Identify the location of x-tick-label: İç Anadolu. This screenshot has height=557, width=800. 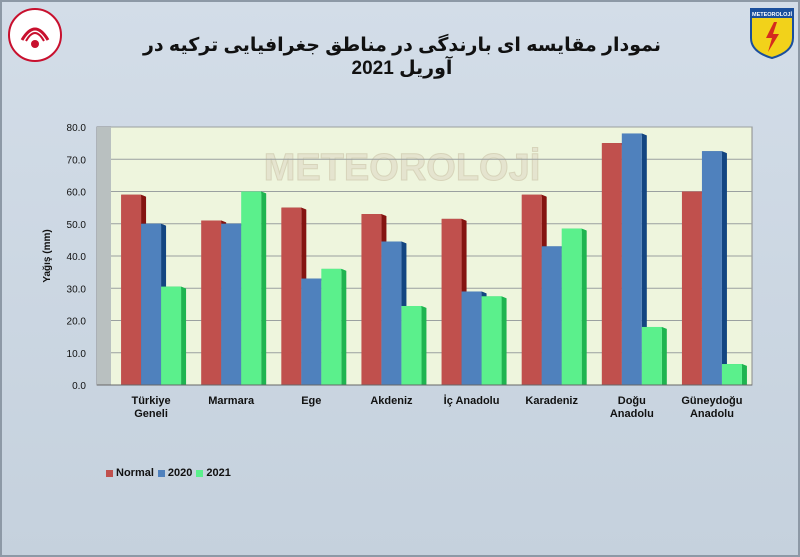
(472, 400).